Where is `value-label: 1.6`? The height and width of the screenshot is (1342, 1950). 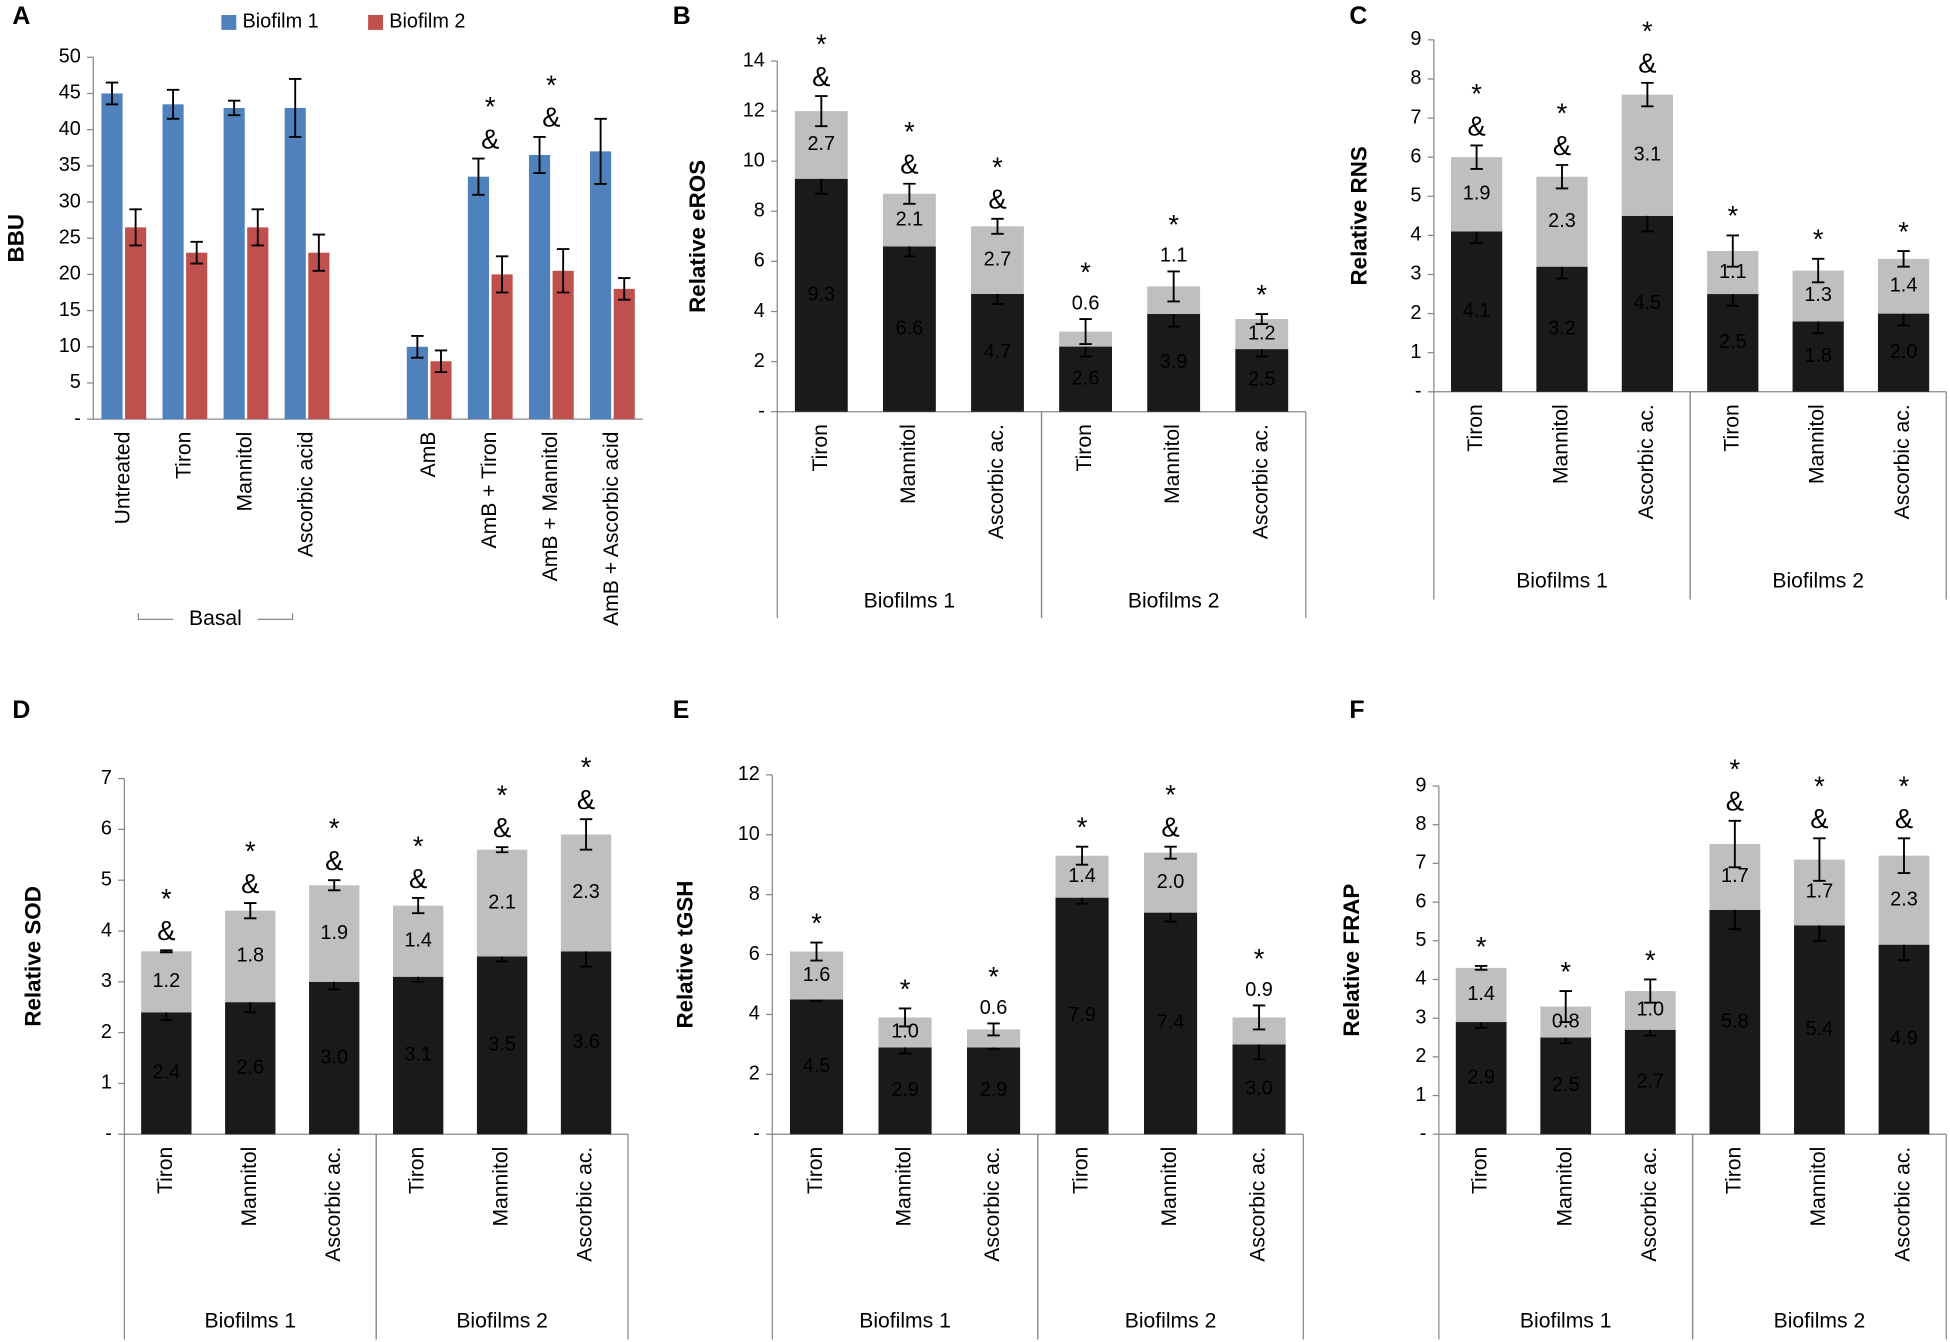 value-label: 1.6 is located at coordinates (817, 975).